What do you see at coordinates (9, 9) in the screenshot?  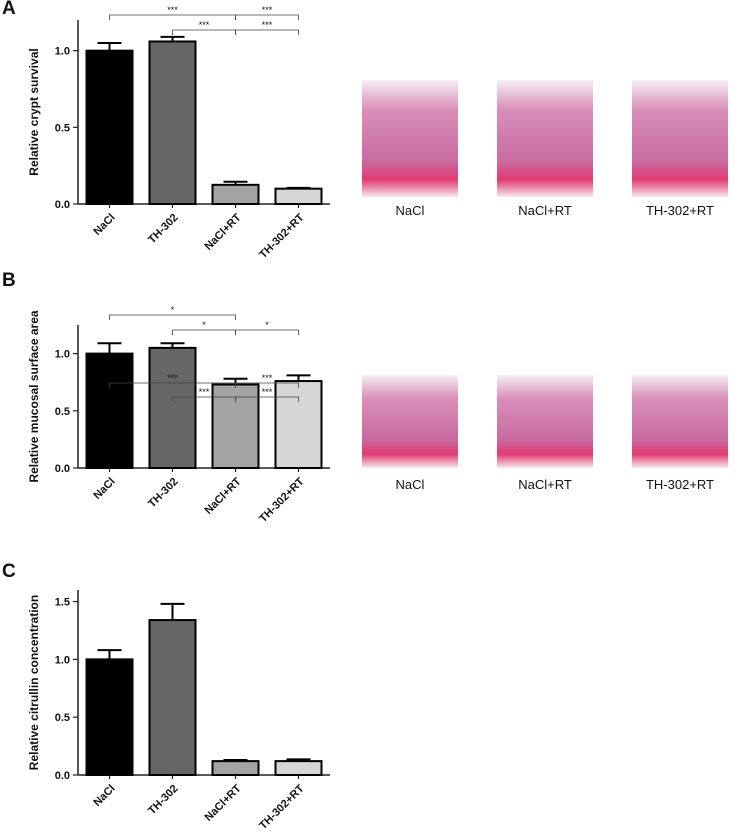 I see `panel-label: A` at bounding box center [9, 9].